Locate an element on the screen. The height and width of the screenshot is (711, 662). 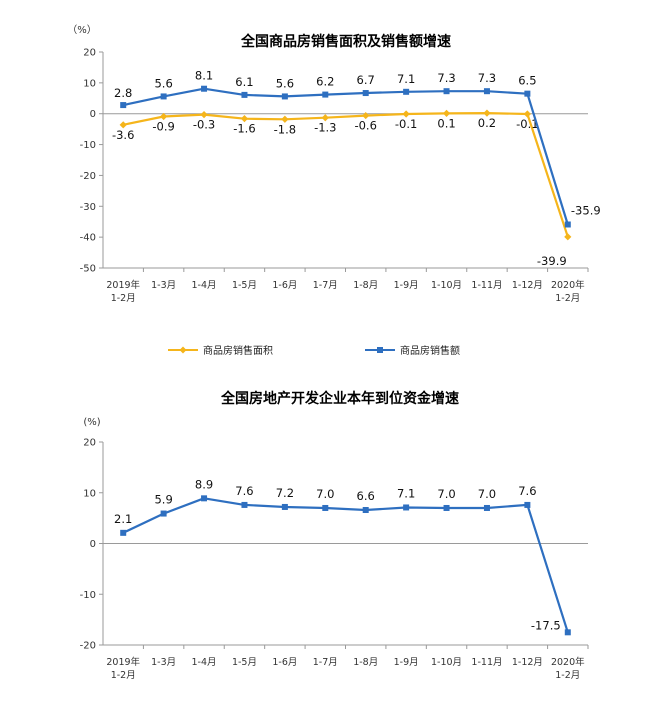
chart1-xtick-label: 2019年 is located at coordinates (123, 285).